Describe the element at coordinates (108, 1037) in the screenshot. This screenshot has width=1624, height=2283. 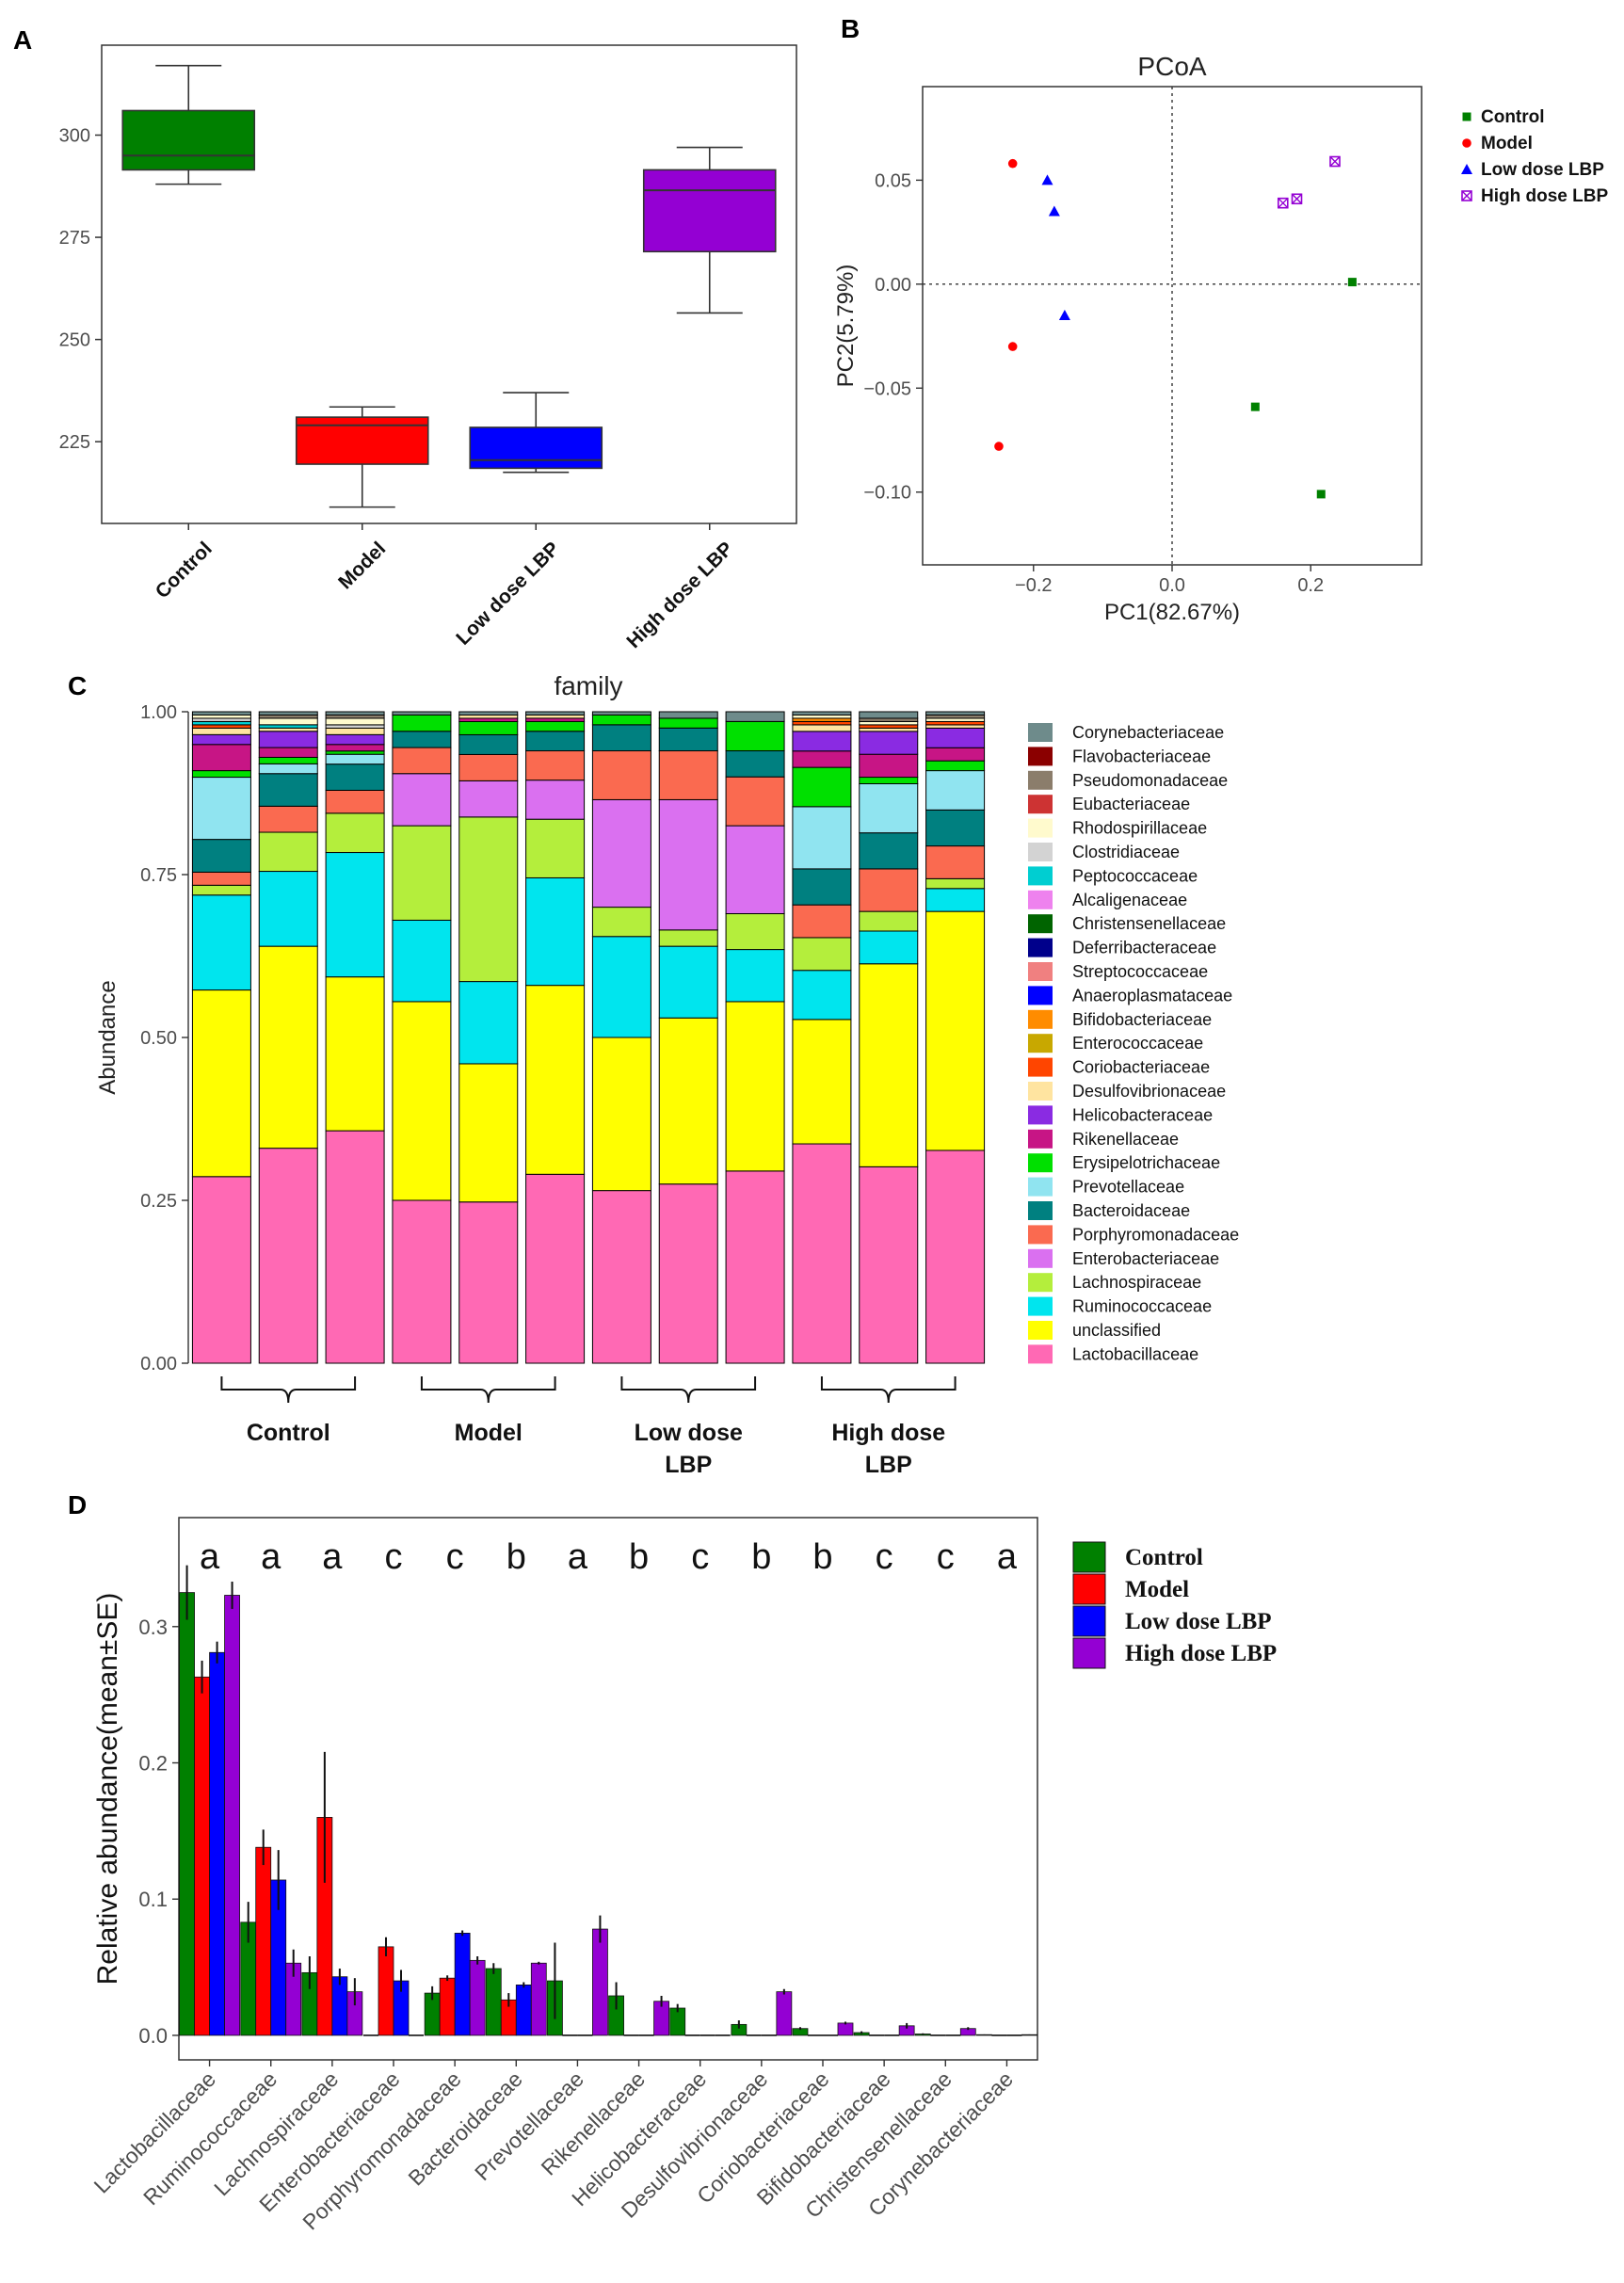
I see `y-axis-label: Abundance` at that location.